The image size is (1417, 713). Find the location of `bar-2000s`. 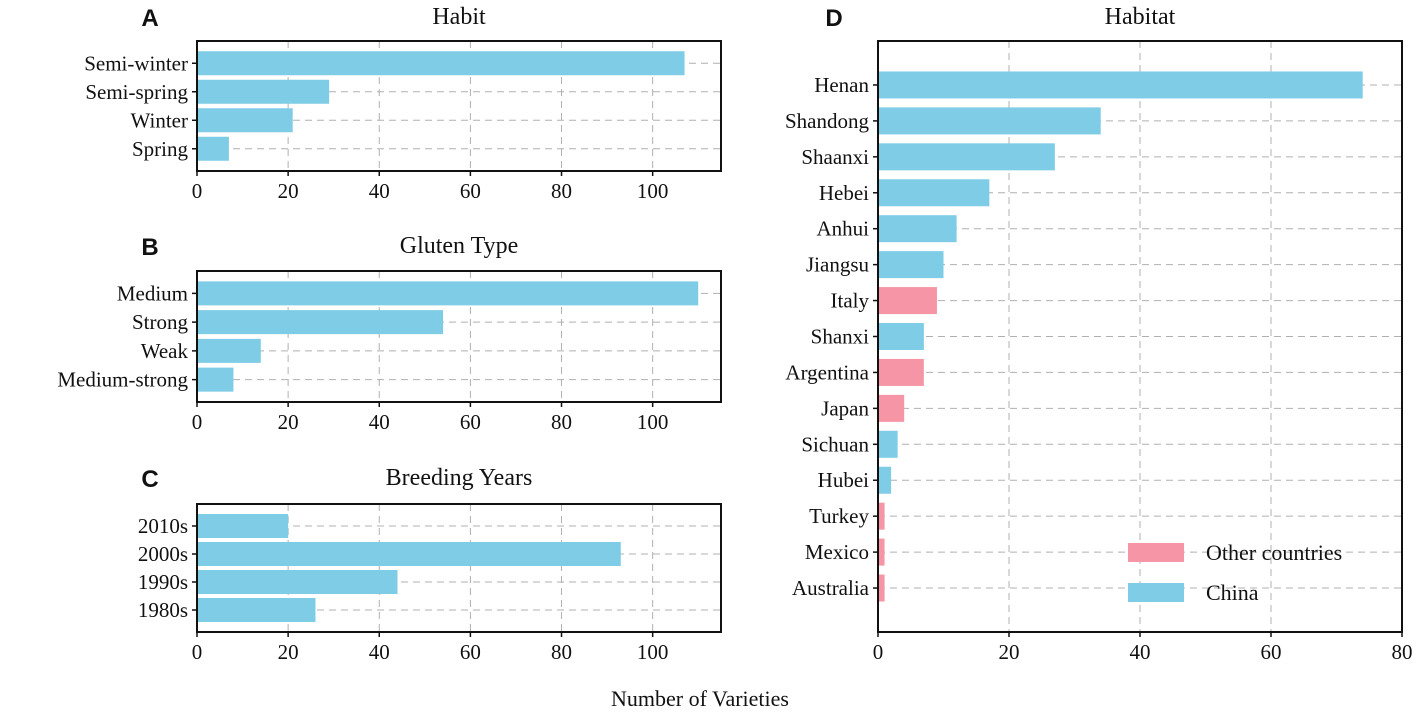

bar-2000s is located at coordinates (409, 554).